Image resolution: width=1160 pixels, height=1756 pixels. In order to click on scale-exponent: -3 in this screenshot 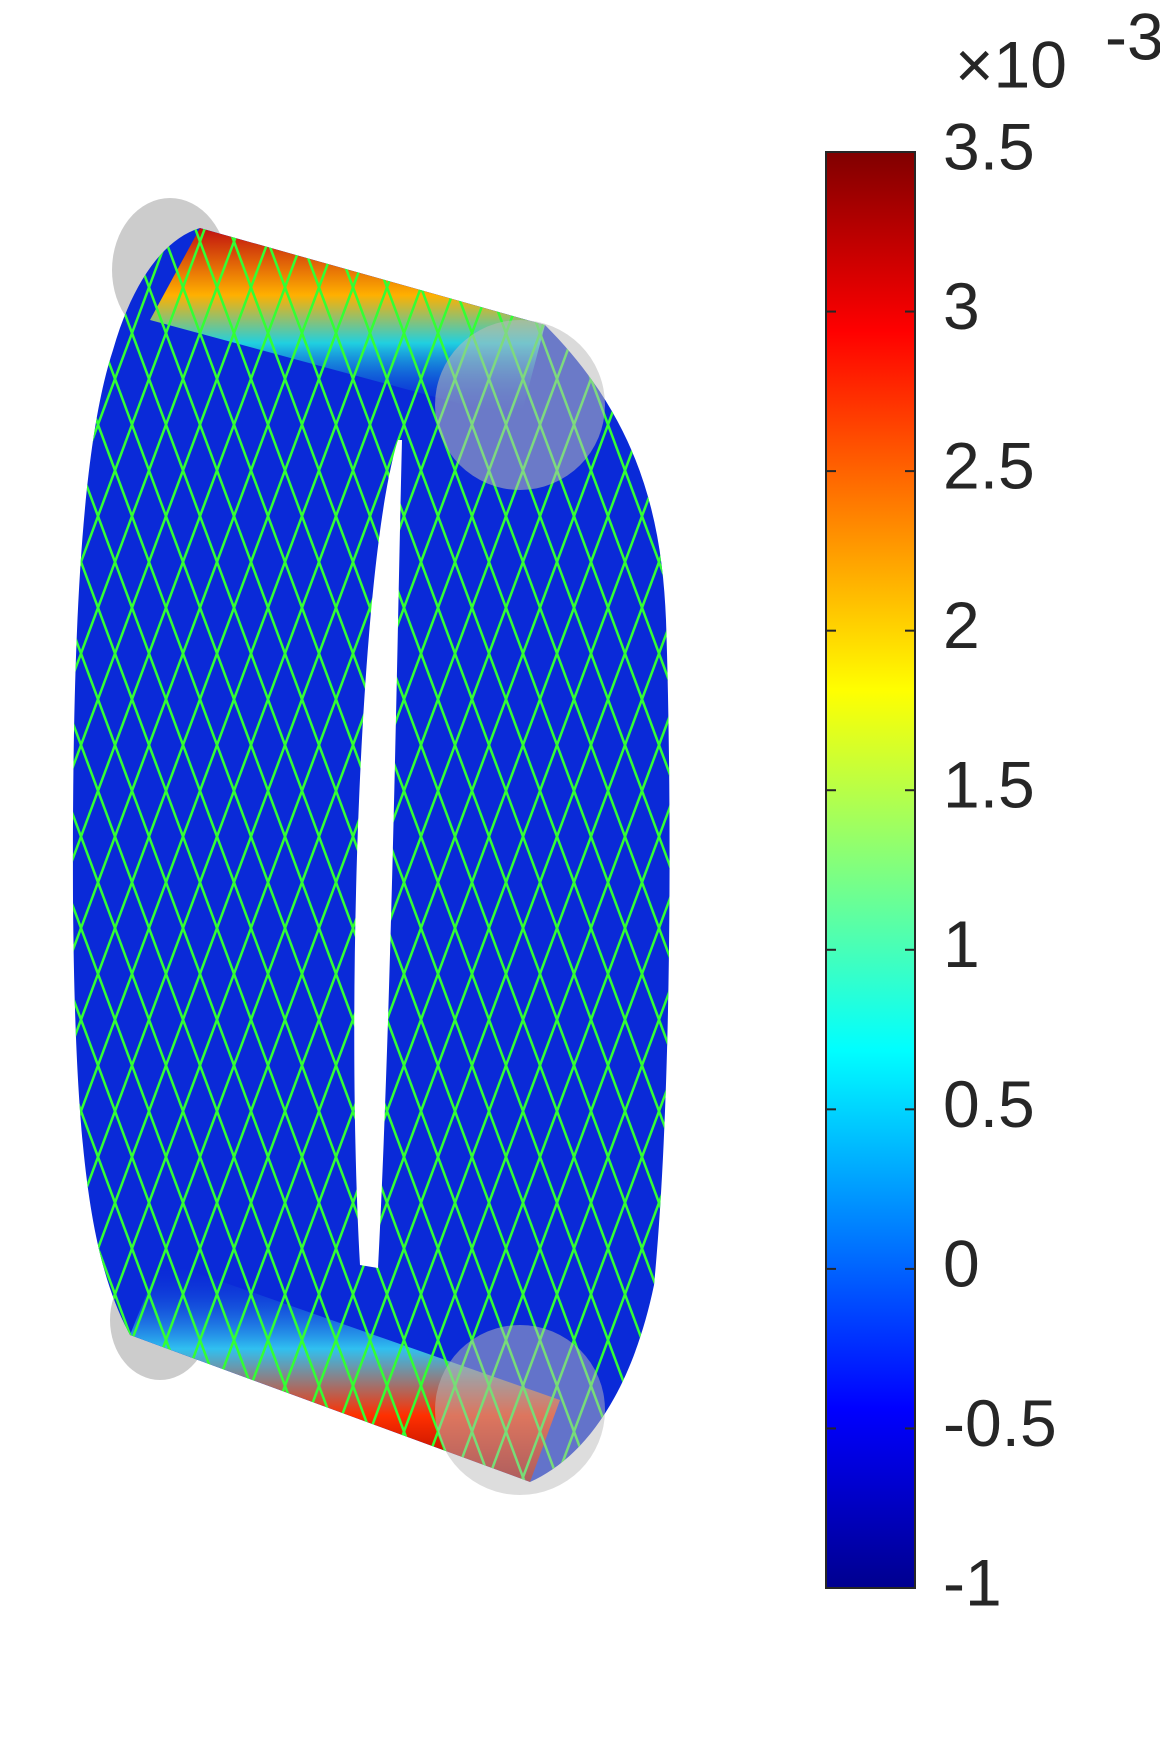, I will do `click(1132, 36)`.